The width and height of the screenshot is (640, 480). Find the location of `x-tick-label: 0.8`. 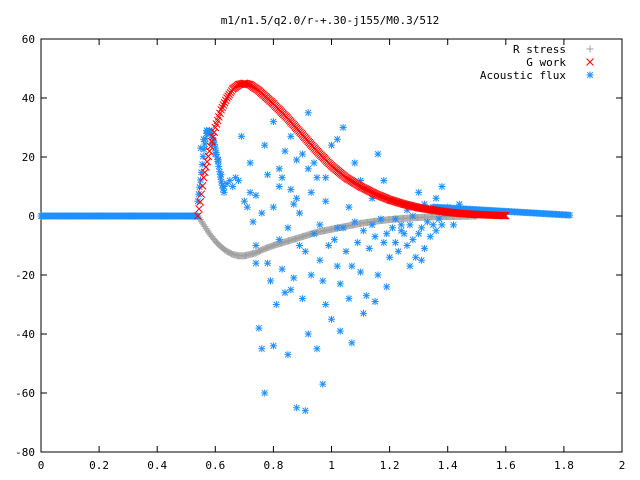

x-tick-label: 0.8 is located at coordinates (273, 465).